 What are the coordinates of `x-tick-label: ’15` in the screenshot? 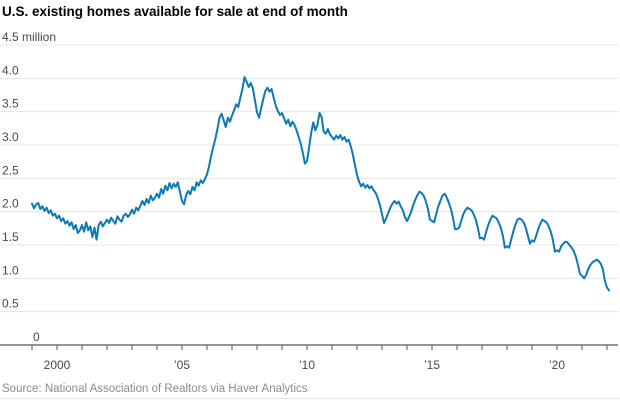 It's located at (432, 365).